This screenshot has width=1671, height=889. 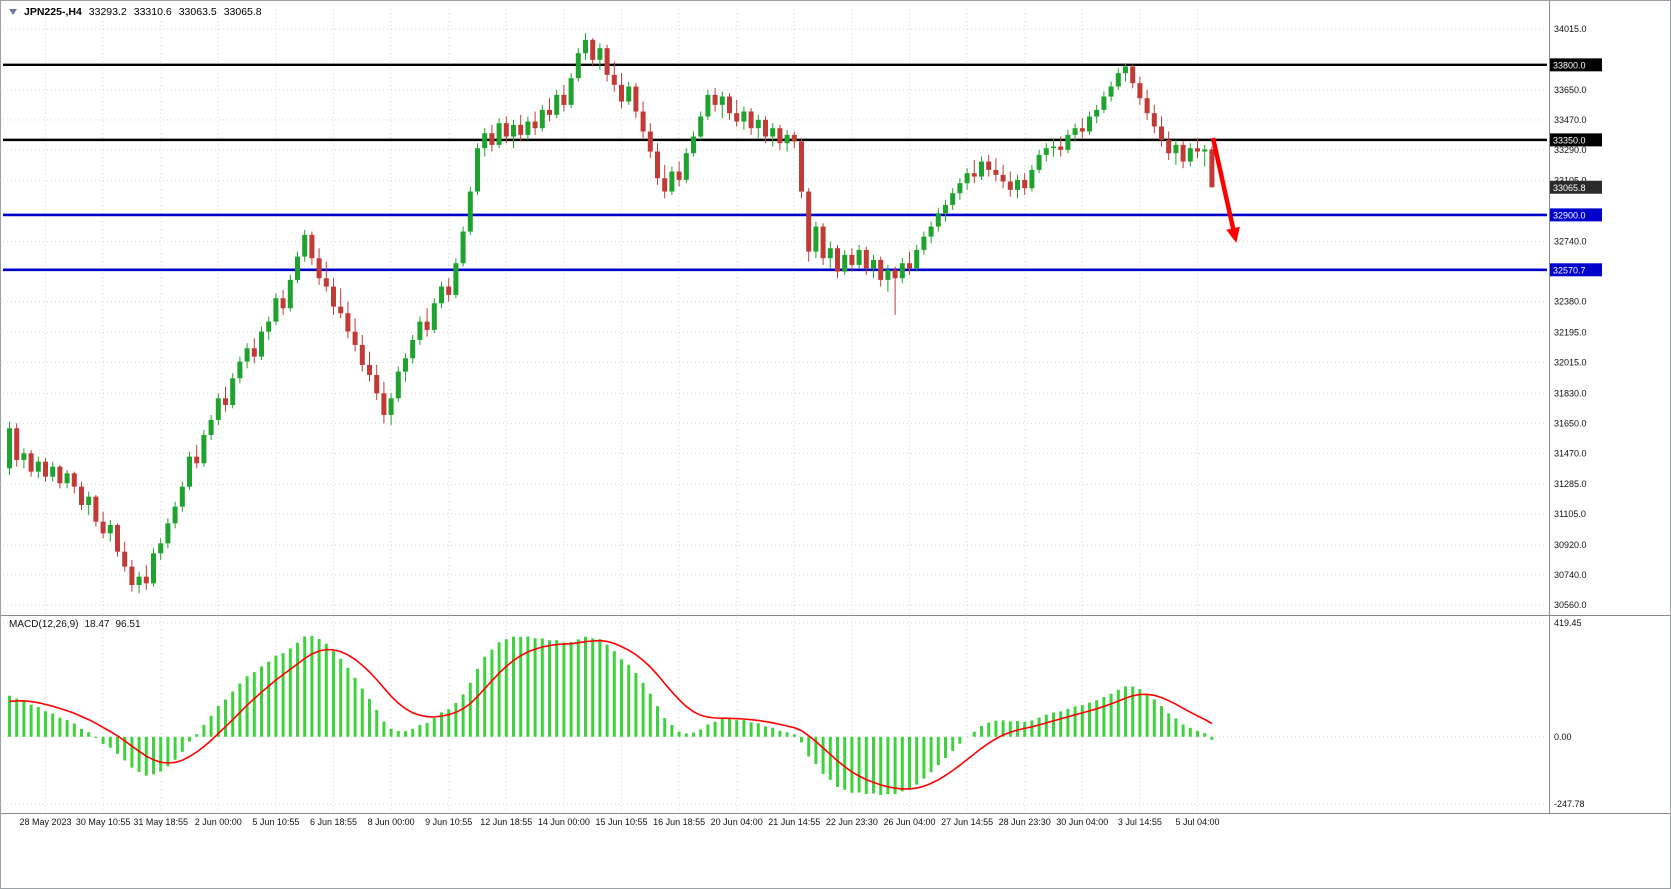 What do you see at coordinates (679, 822) in the screenshot?
I see `svg-text: 16 Jun 18:55` at bounding box center [679, 822].